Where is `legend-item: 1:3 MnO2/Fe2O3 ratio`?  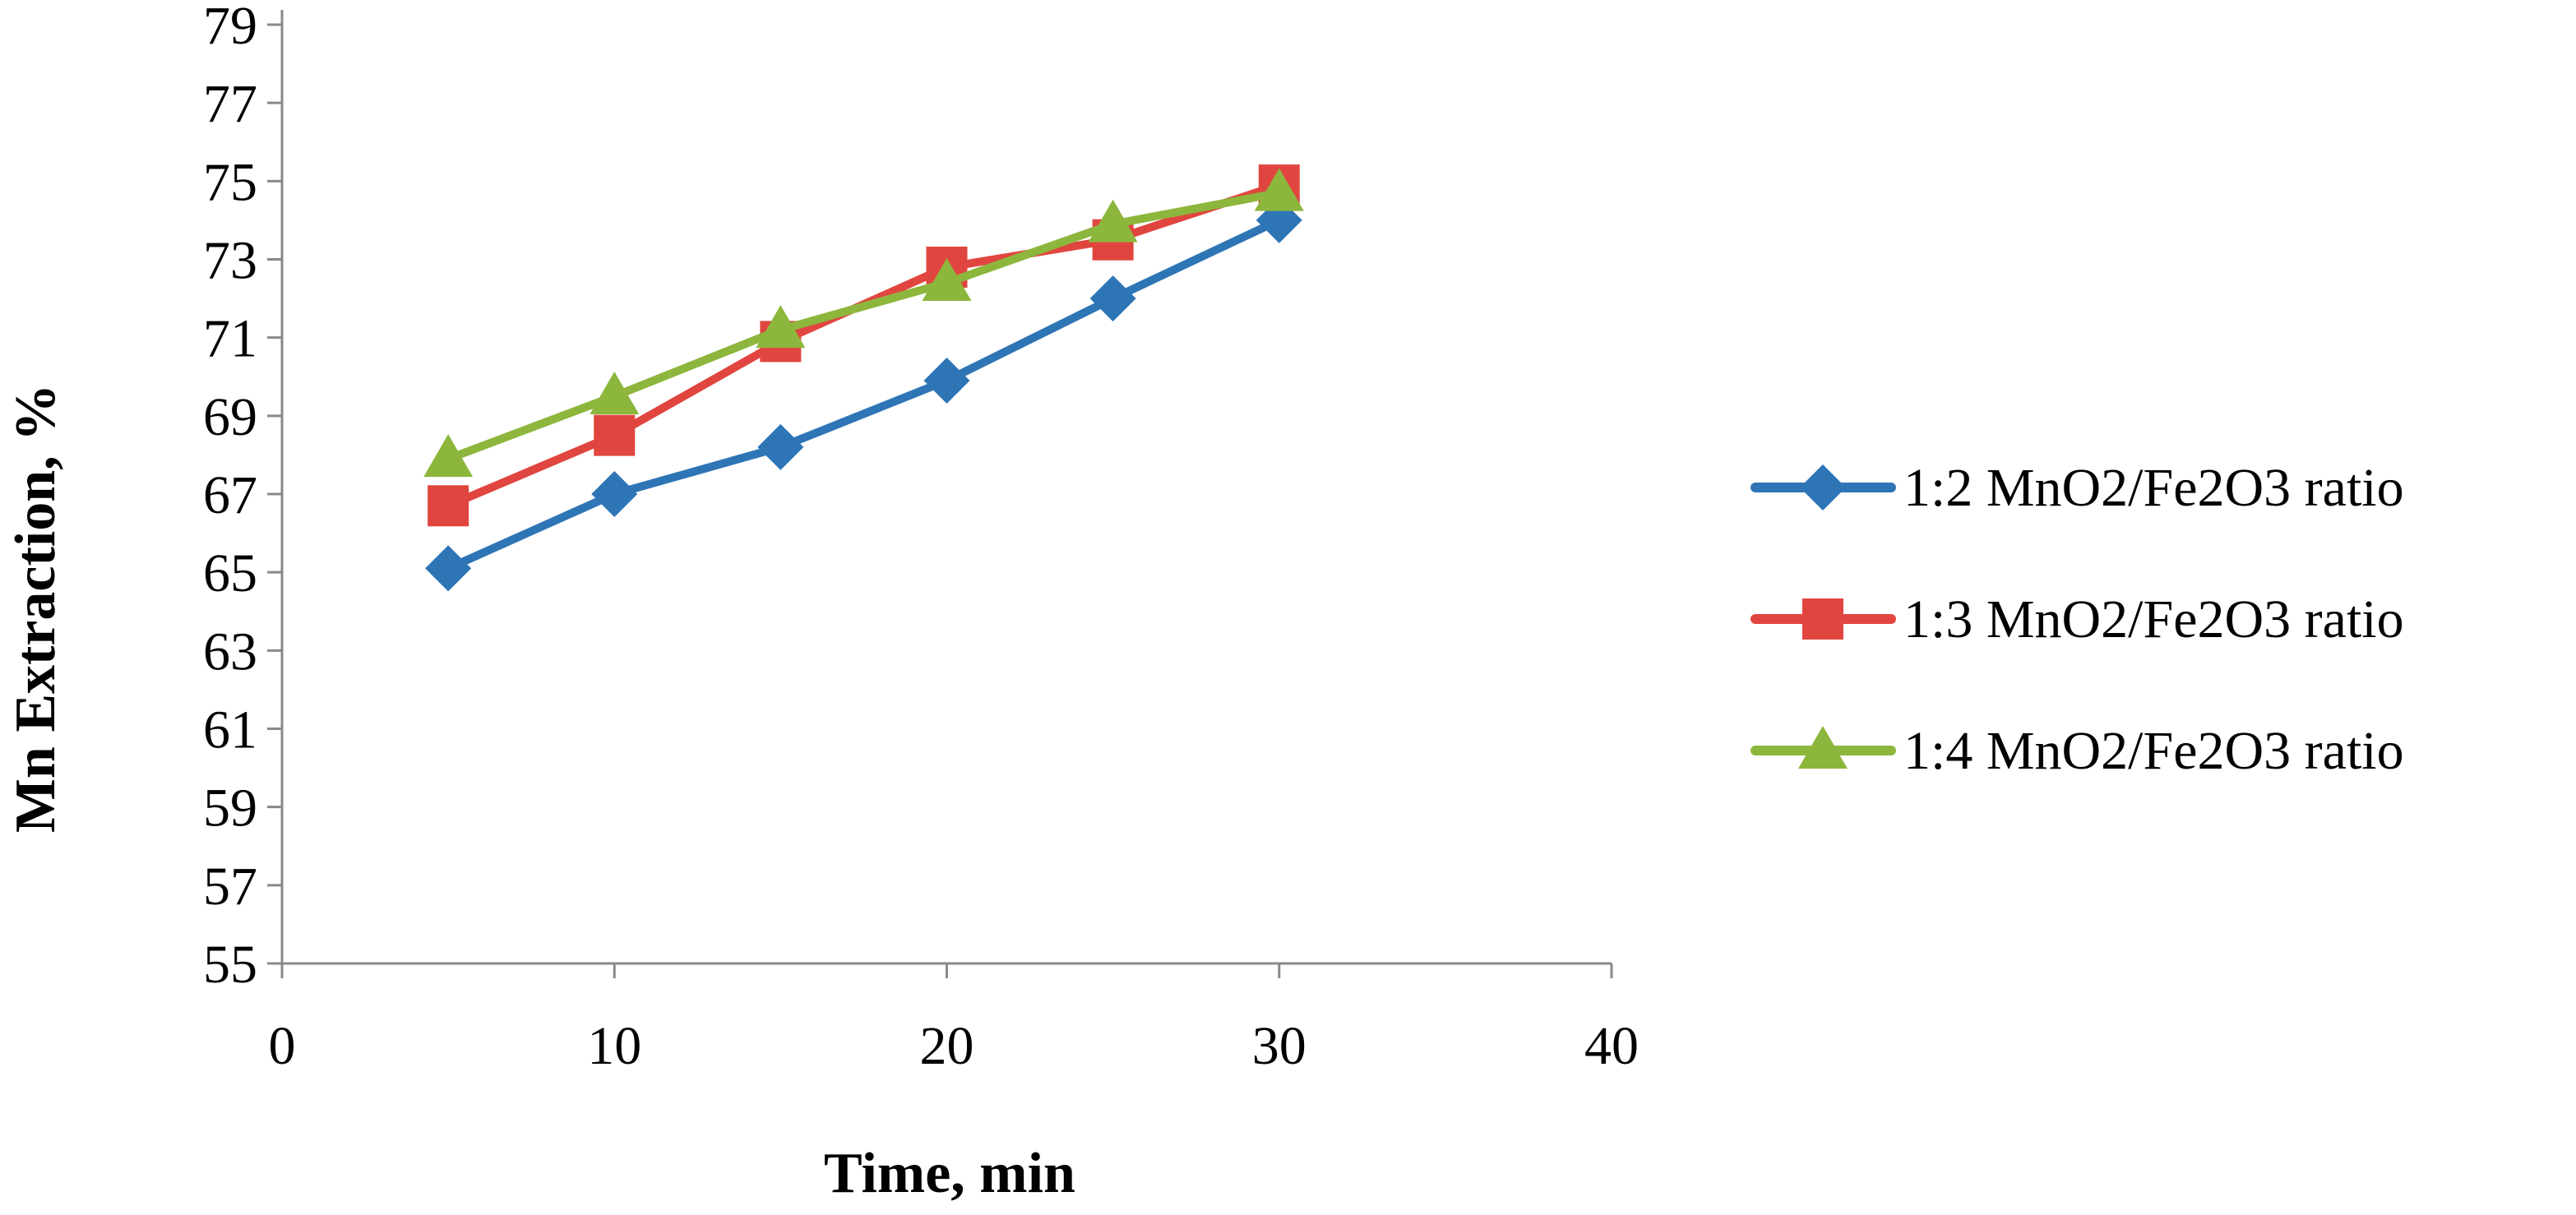
legend-item: 1:3 MnO2/Fe2O3 ratio is located at coordinates (2077, 619).